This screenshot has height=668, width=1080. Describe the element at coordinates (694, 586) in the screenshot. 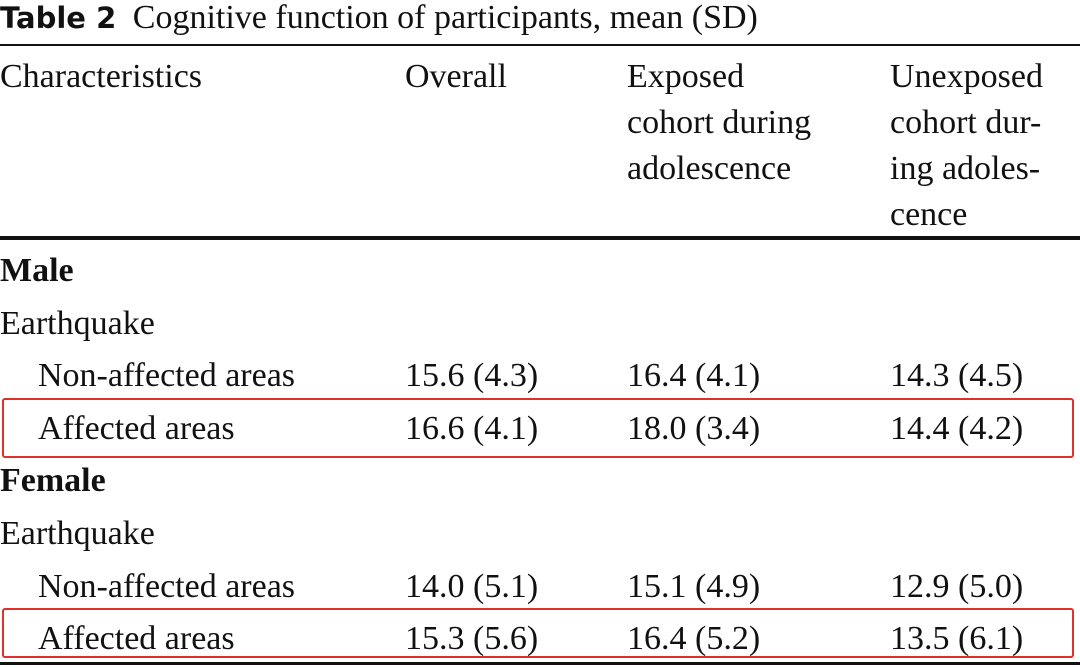

I see `value-cell: 15.1 (4.9)` at that location.